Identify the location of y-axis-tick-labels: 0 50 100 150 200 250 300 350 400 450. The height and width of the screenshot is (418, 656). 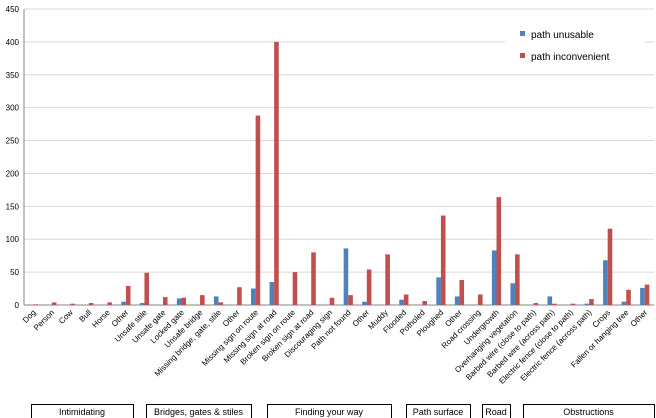
(13, 157).